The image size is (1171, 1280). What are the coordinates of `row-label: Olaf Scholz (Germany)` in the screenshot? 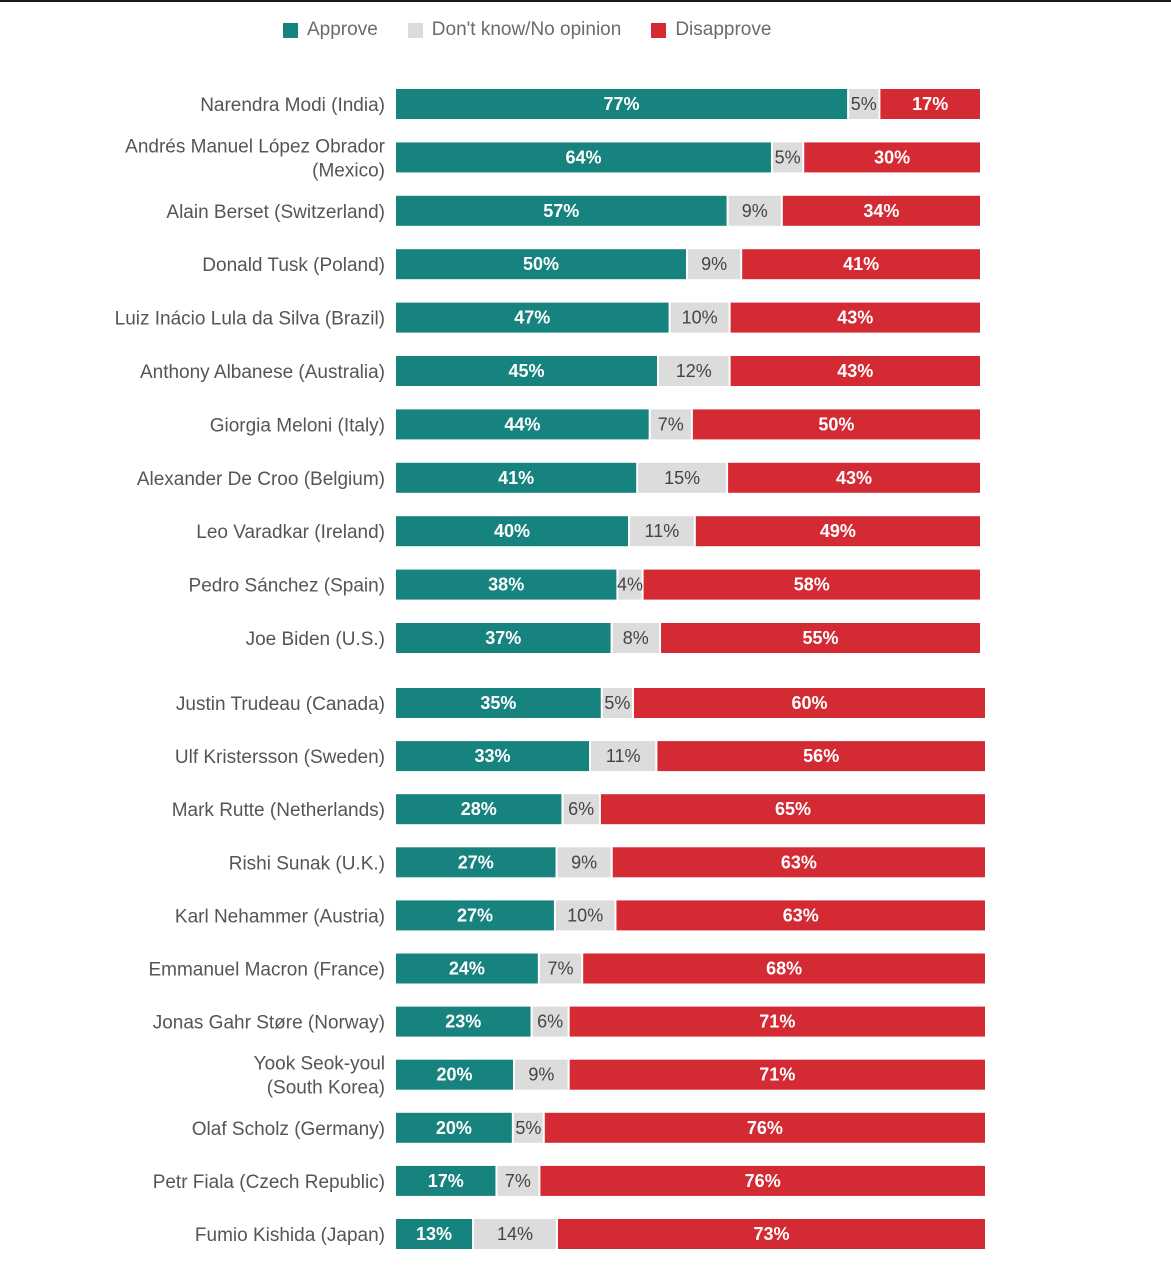 It's located at (288, 1129).